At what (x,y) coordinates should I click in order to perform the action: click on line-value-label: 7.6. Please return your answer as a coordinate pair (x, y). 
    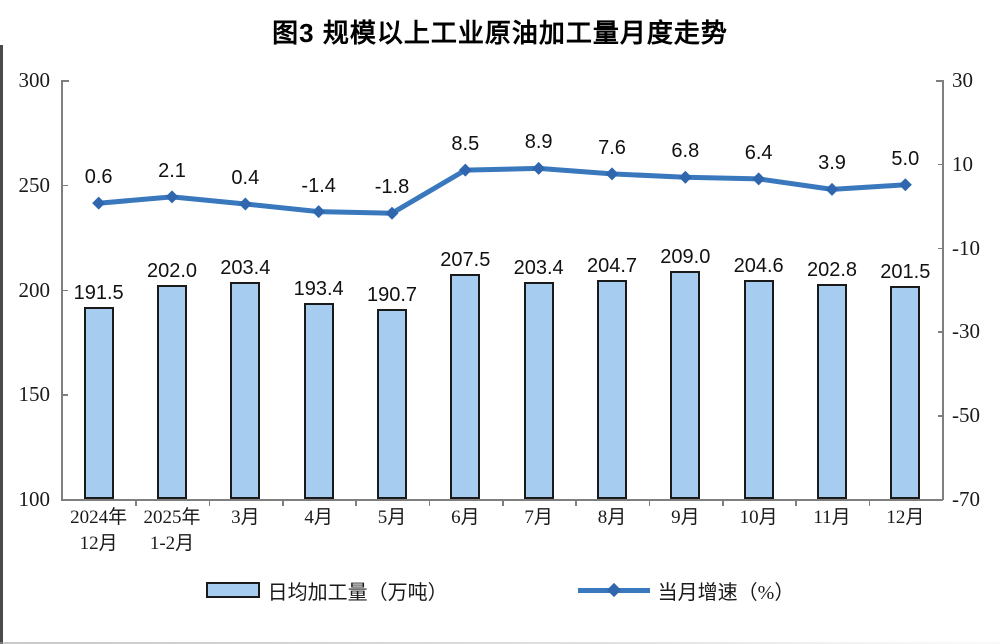
    Looking at the image, I should click on (612, 147).